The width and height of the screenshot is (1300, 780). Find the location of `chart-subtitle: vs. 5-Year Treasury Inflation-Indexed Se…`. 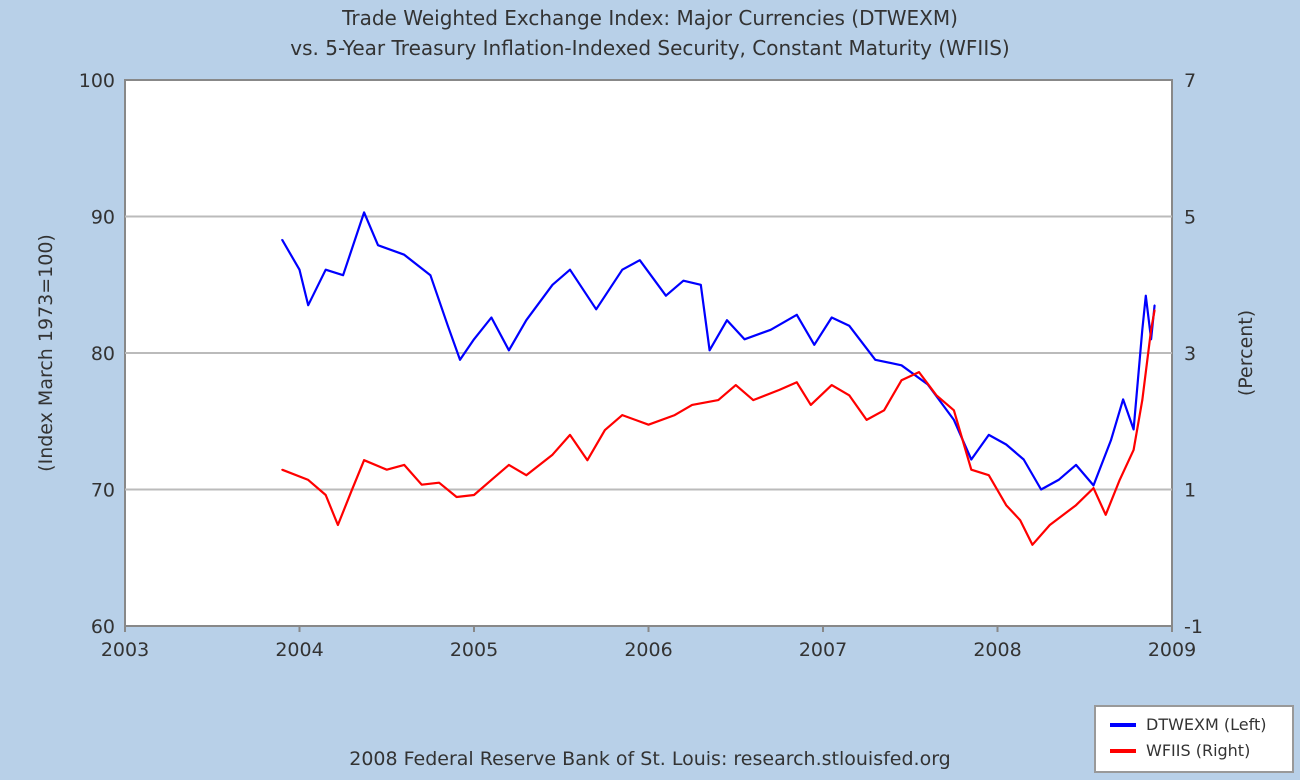

chart-subtitle: vs. 5-Year Treasury Inflation-Indexed Se… is located at coordinates (650, 48).